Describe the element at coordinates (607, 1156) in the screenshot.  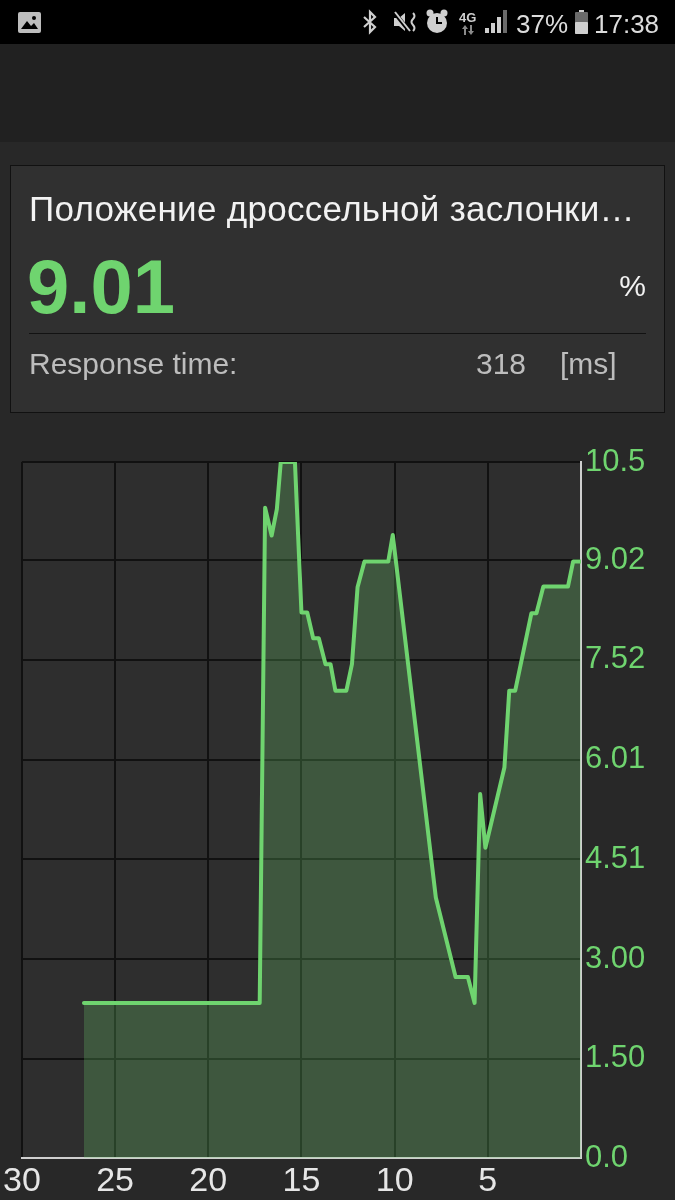
I see `y-tick-label: 0.0` at that location.